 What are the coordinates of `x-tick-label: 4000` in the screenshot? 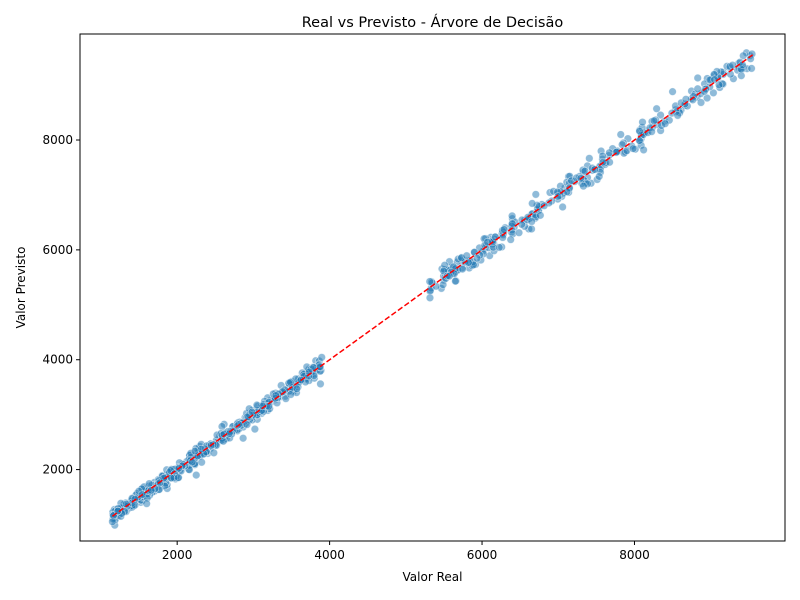 It's located at (329, 555).